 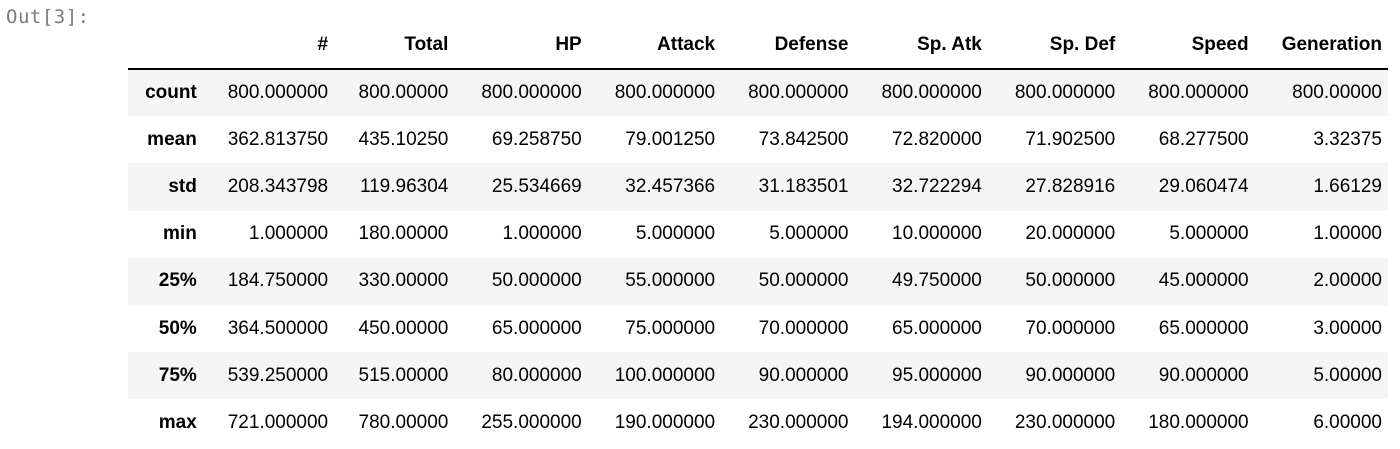 I want to click on table-cell: 780.00000, so click(x=403, y=422).